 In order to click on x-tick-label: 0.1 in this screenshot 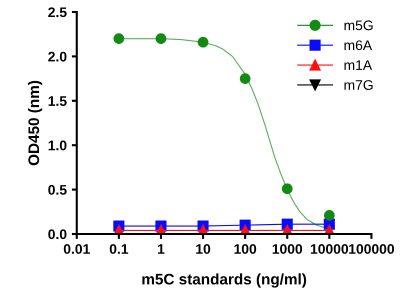, I will do `click(119, 249)`.